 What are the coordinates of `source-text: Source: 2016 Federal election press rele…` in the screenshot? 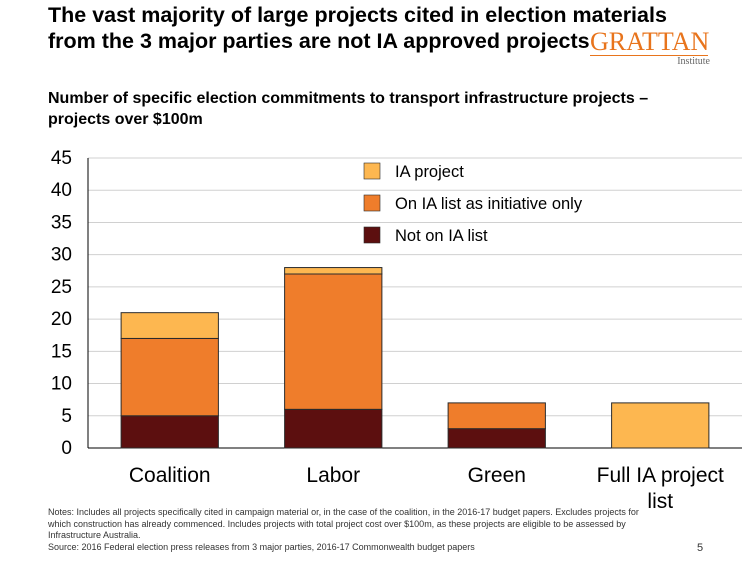 It's located at (261, 546).